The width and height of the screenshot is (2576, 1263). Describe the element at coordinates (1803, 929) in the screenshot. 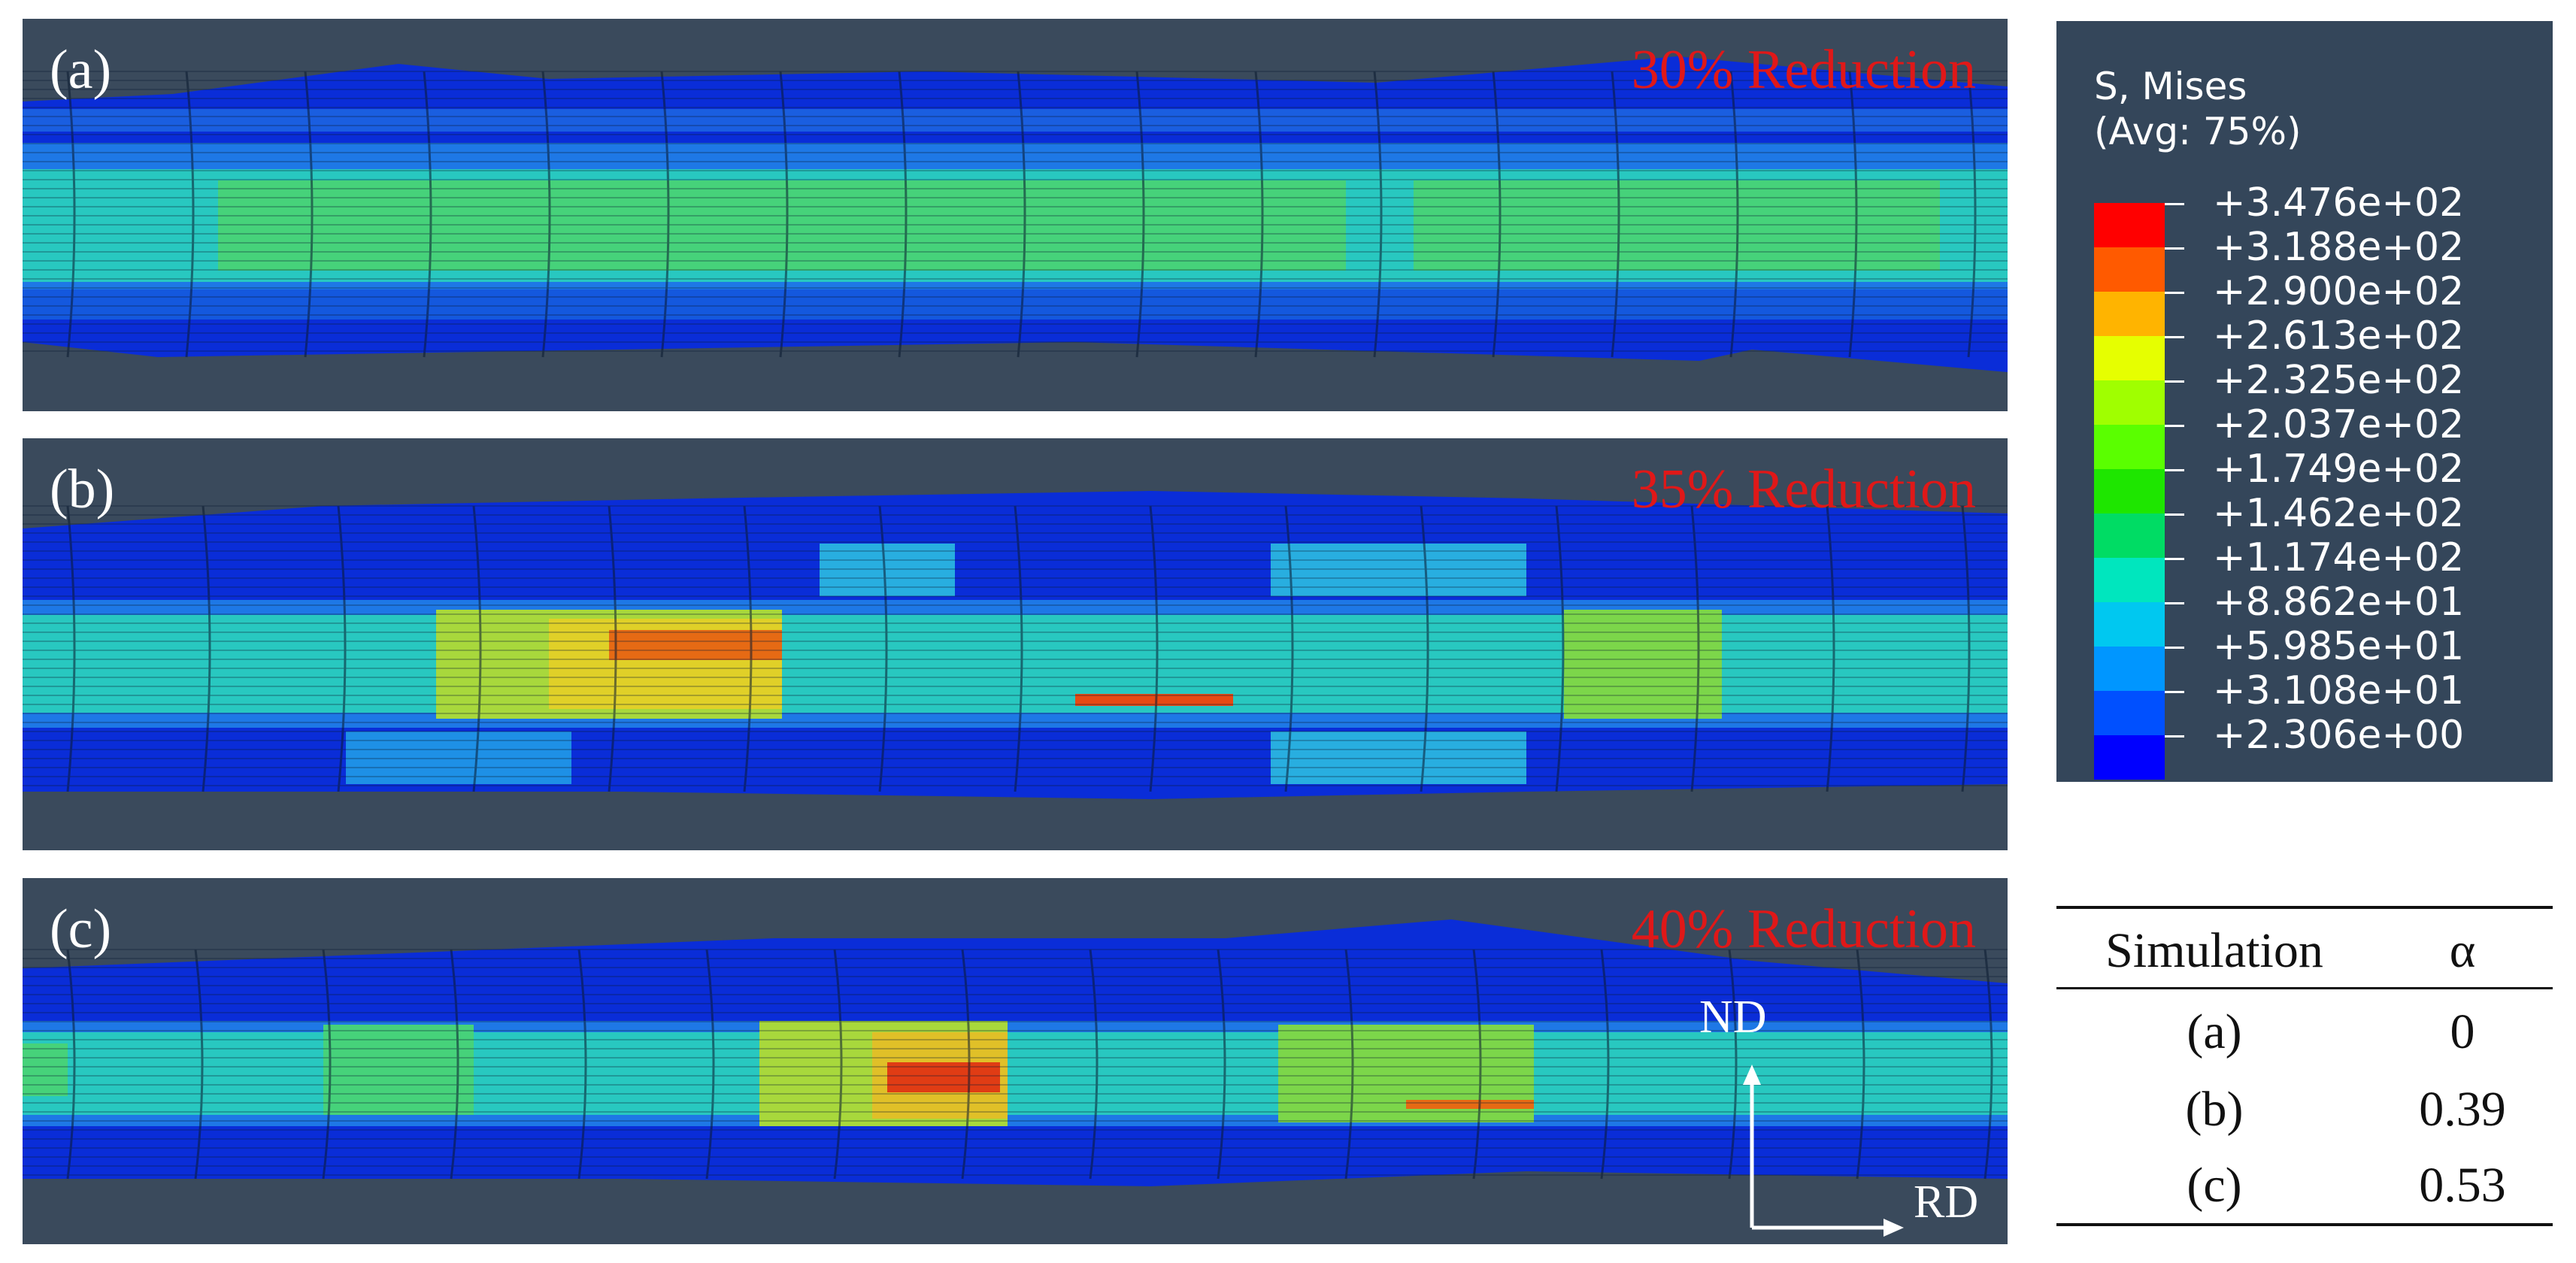

I see `reduction-title: 40% Reduction` at that location.